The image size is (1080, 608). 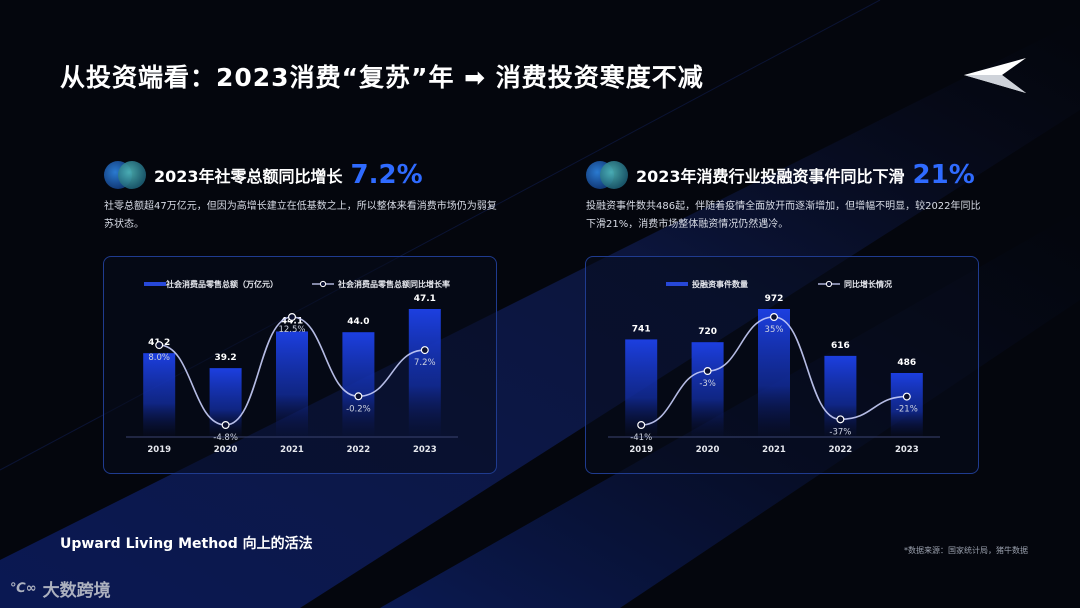 What do you see at coordinates (159, 358) in the screenshot?
I see `line-value-label: 8.0%` at bounding box center [159, 358].